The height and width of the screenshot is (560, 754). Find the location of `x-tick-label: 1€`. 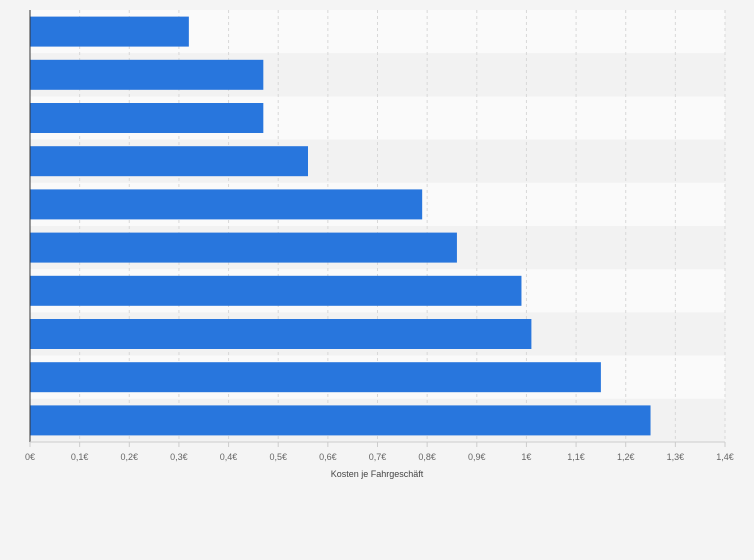

x-tick-label: 1€ is located at coordinates (526, 457).